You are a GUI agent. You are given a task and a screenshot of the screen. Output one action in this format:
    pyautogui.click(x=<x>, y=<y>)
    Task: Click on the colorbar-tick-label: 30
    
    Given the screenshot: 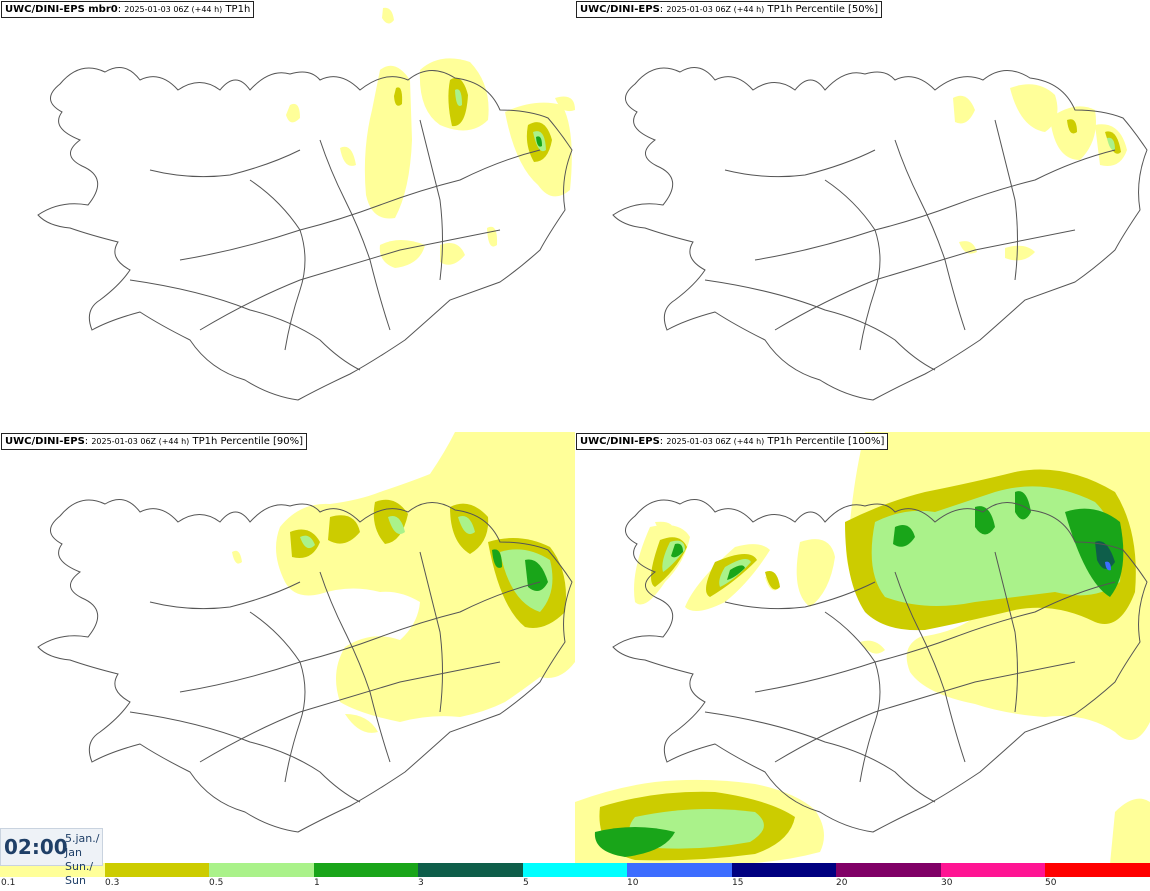 What is the action you would take?
    pyautogui.click(x=947, y=883)
    